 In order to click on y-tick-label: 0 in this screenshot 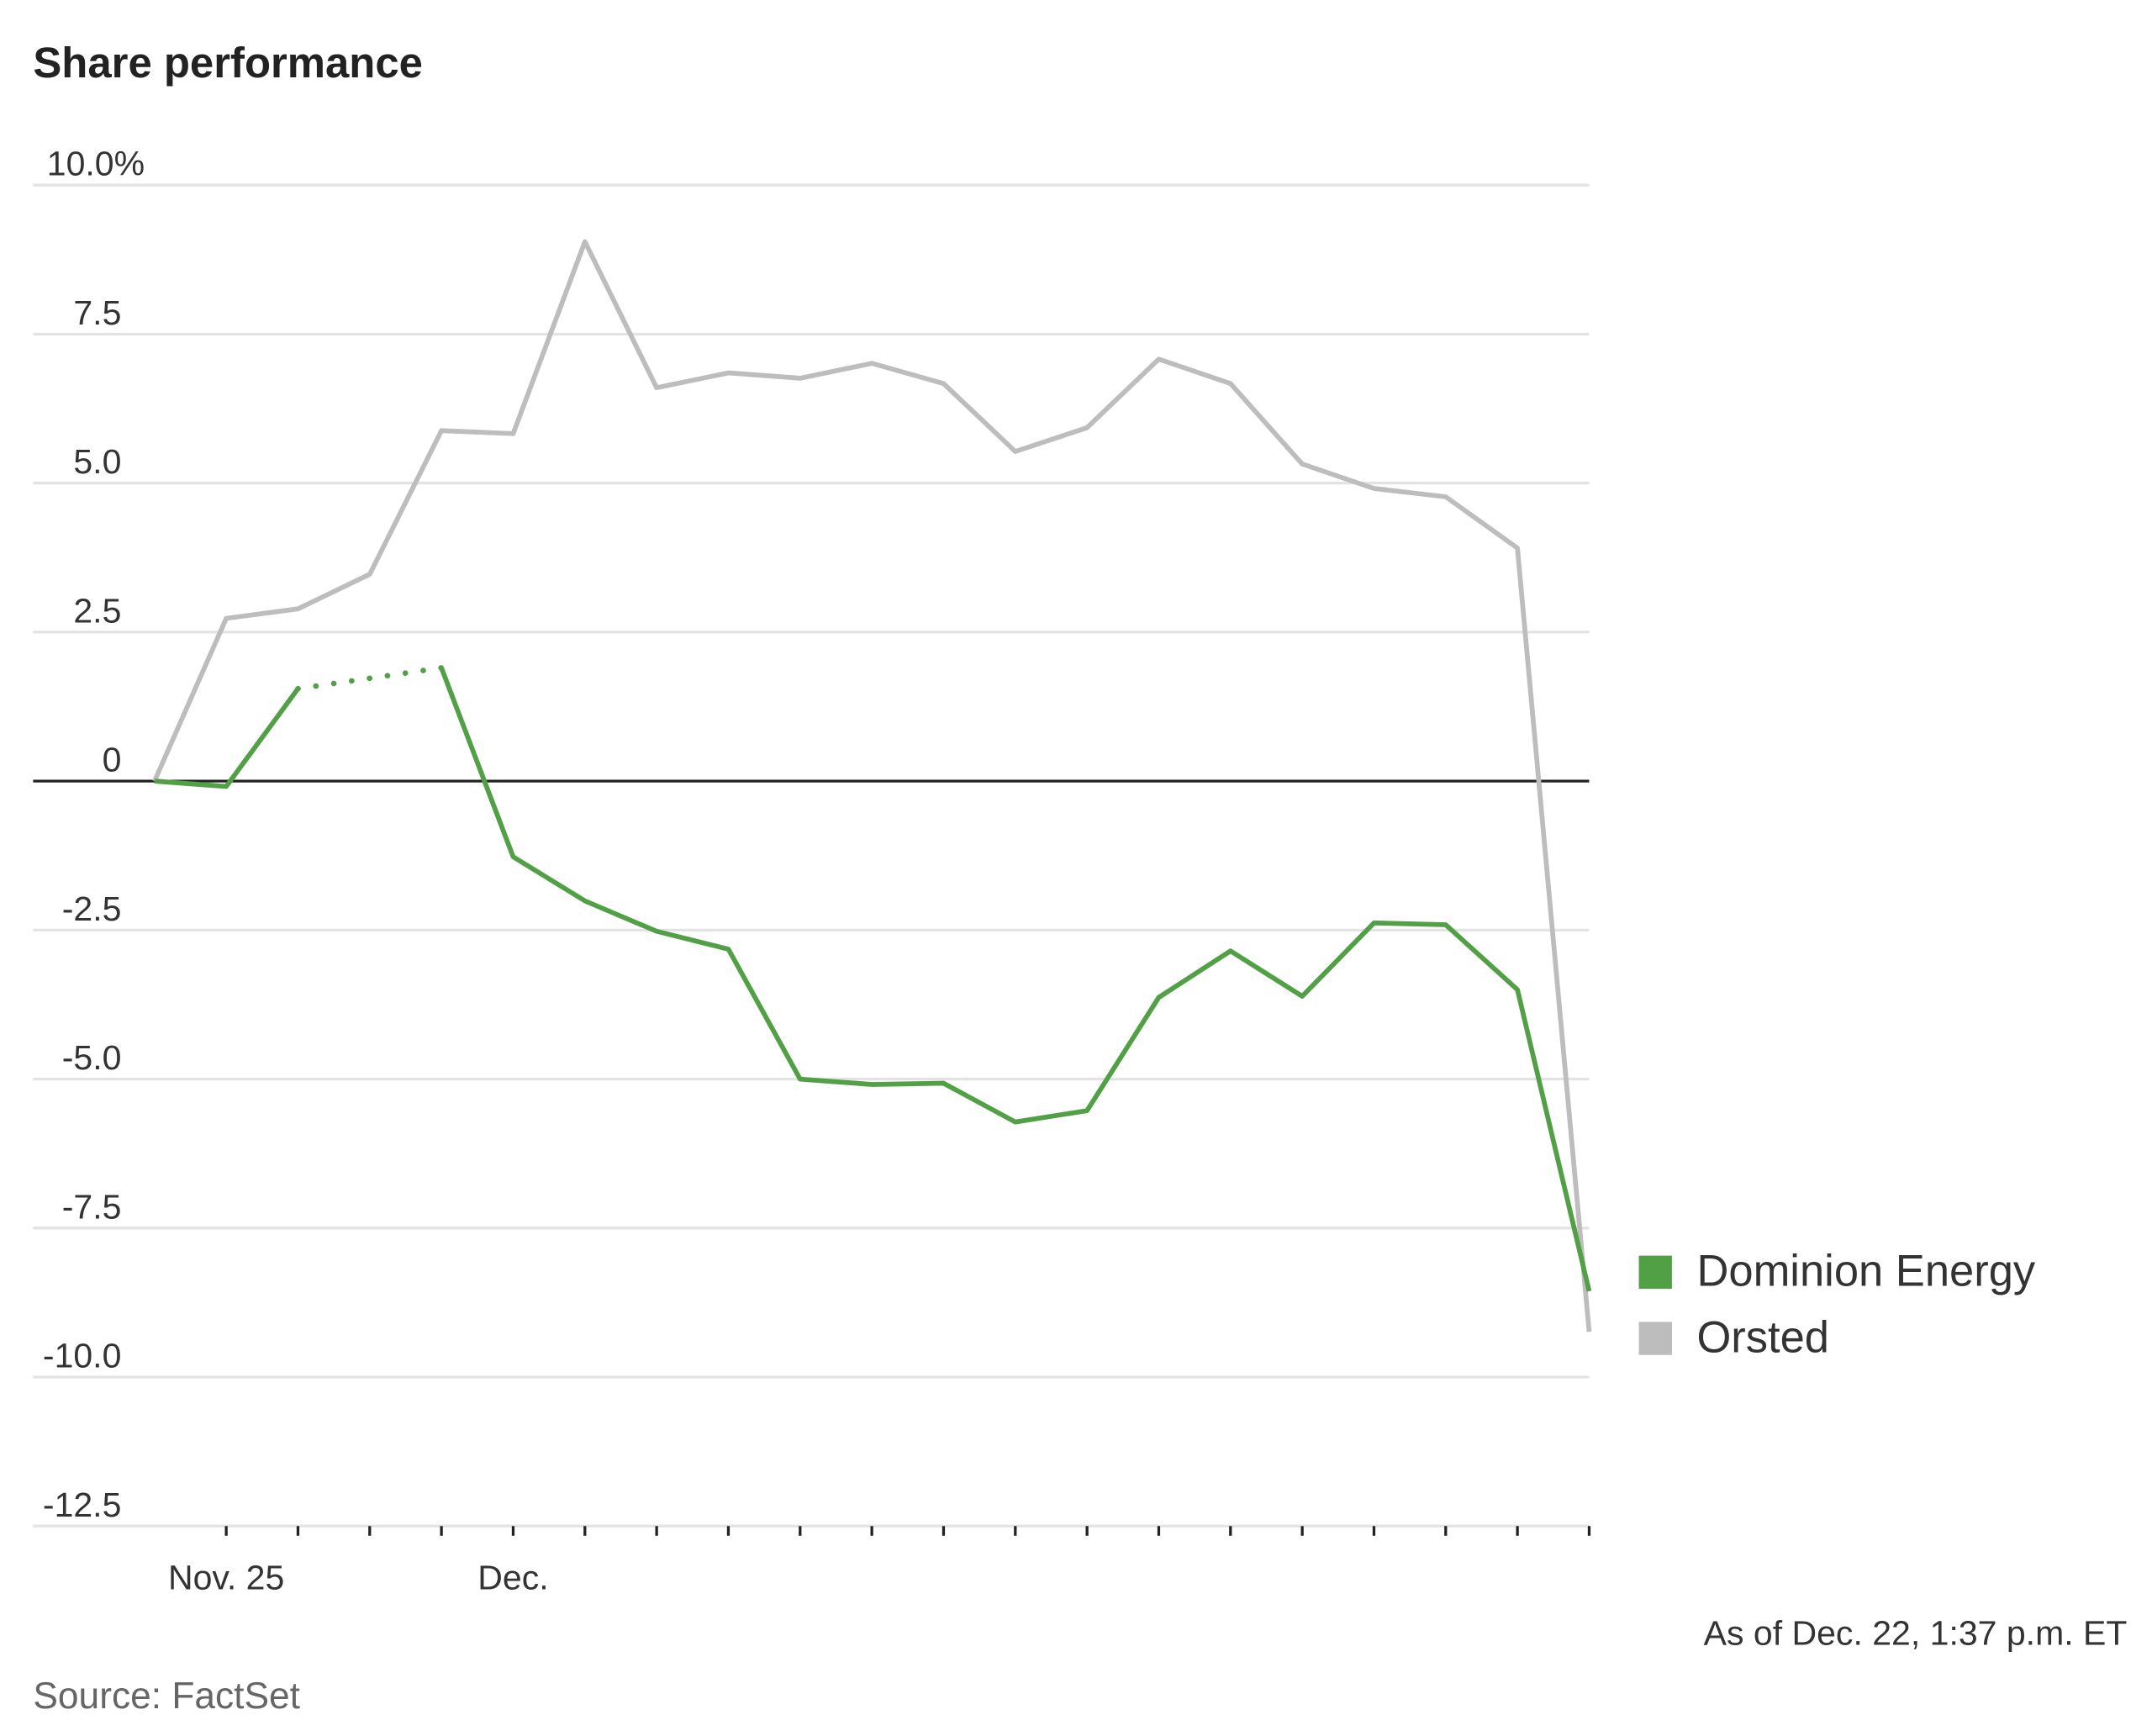, I will do `click(112, 760)`.